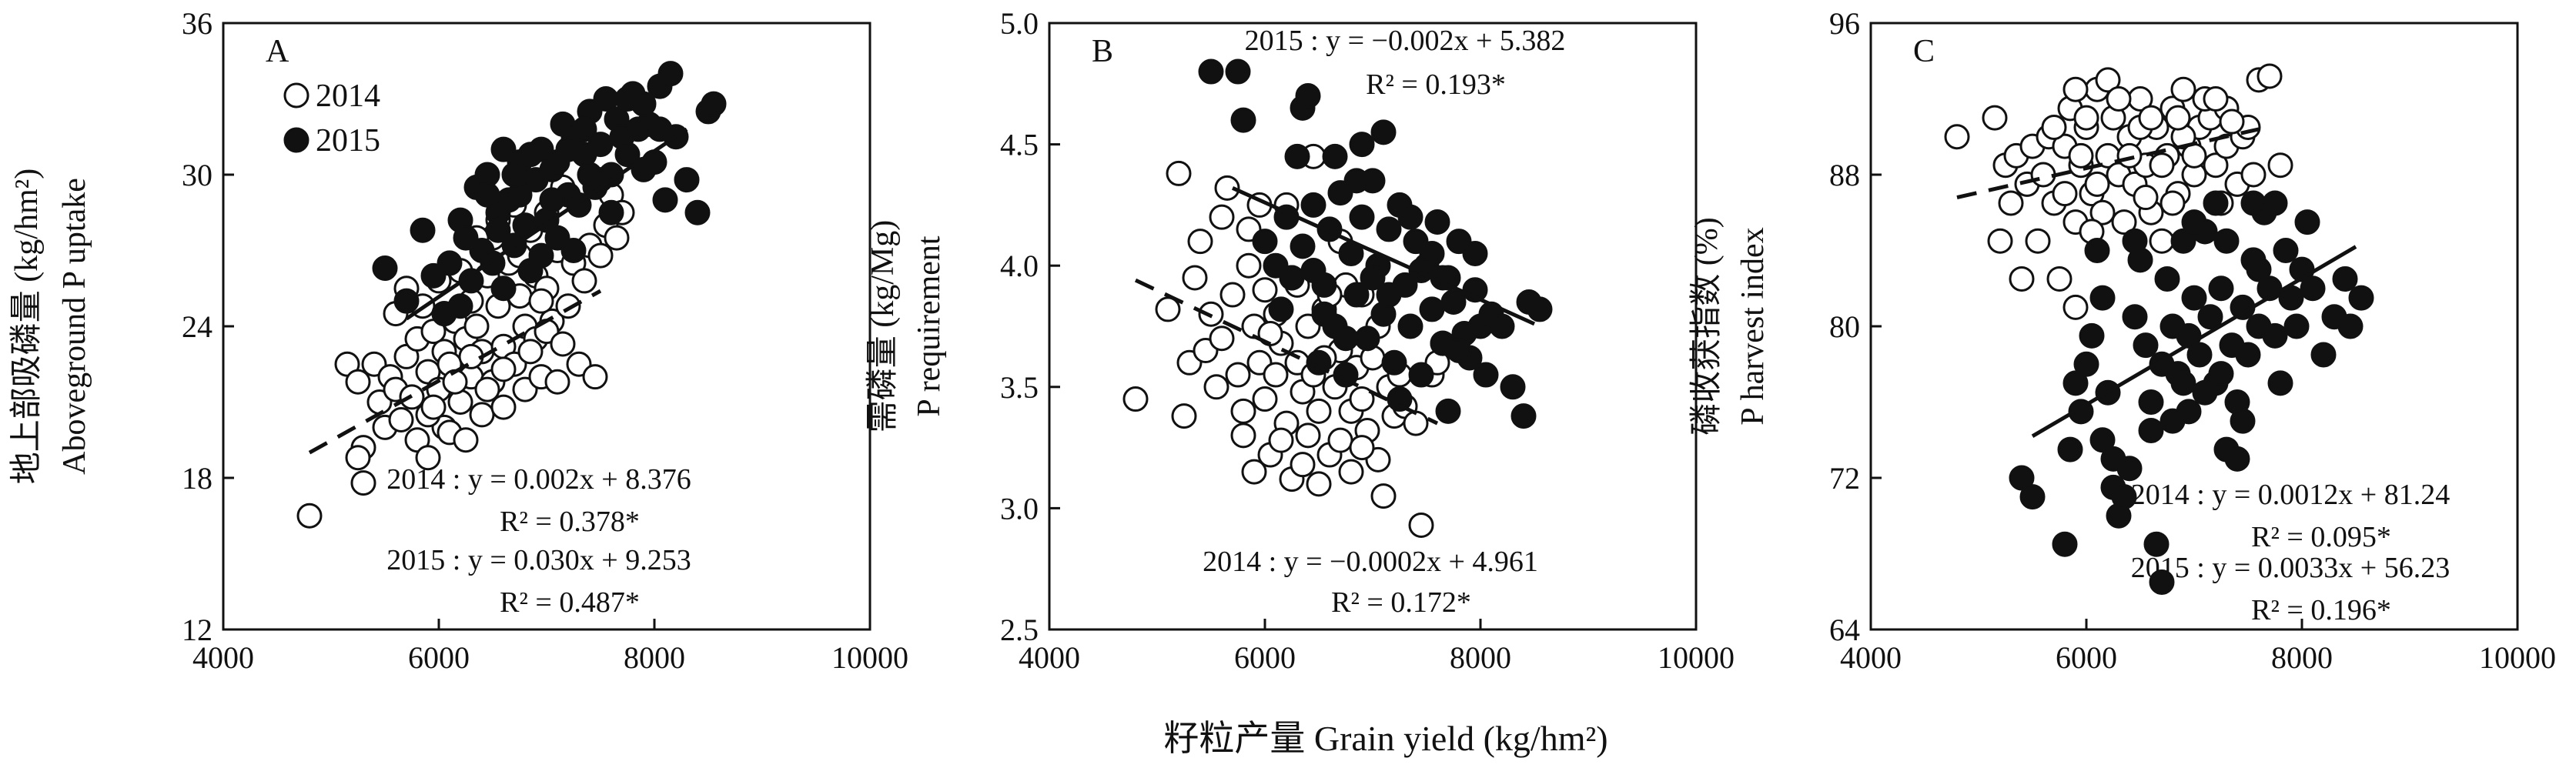 Image resolution: width=2576 pixels, height=768 pixels. What do you see at coordinates (74, 326) in the screenshot?
I see `y-axis-label-en: Aboveground P uptake` at bounding box center [74, 326].